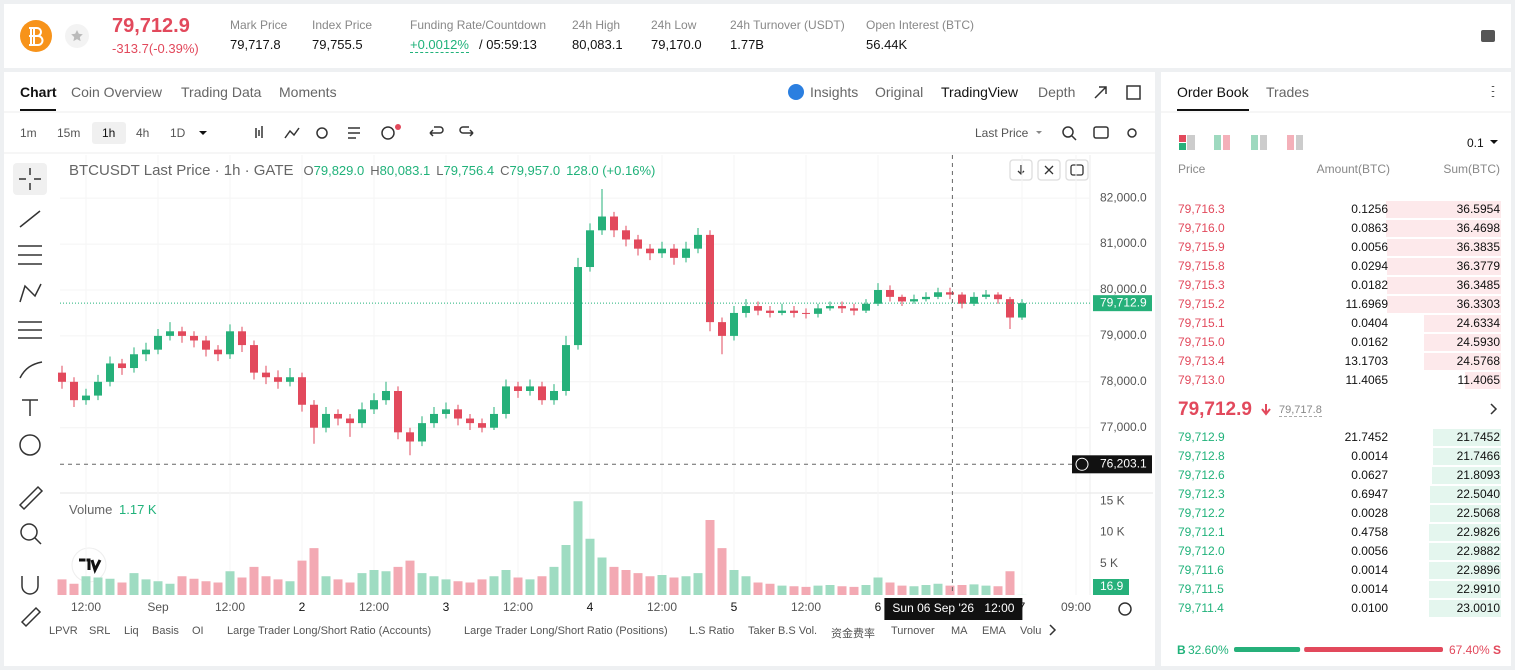 This screenshot has width=1515, height=670. I want to click on book-price: 79,713.4, so click(1201, 361).